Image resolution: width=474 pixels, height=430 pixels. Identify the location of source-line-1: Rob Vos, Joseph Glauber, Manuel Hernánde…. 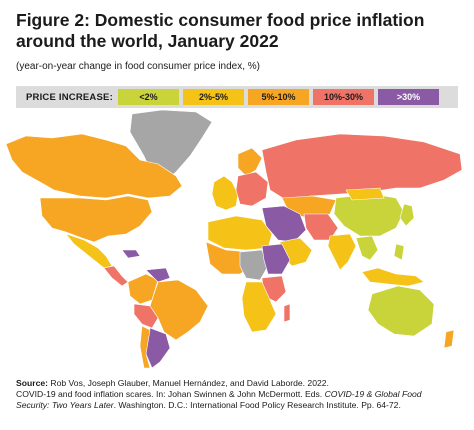
(189, 383).